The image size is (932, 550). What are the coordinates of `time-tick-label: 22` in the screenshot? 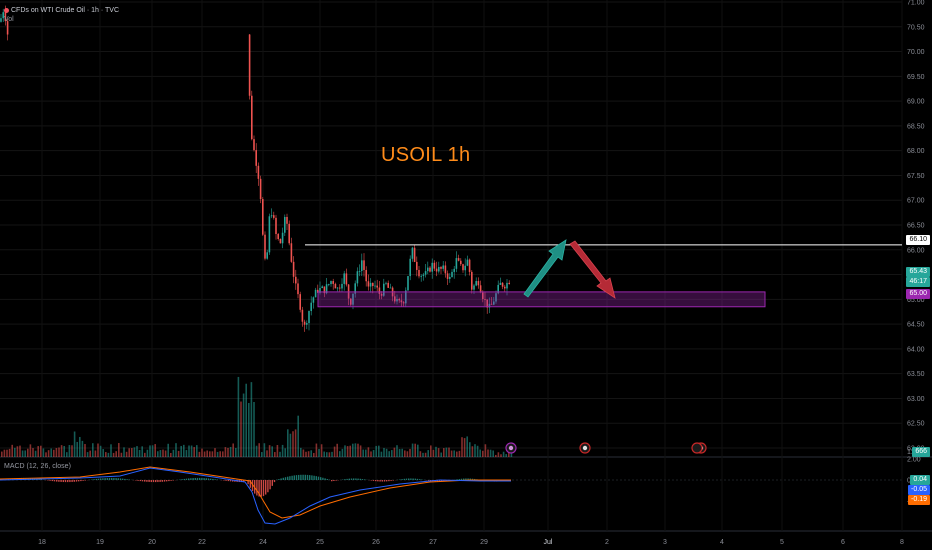 It's located at (202, 542).